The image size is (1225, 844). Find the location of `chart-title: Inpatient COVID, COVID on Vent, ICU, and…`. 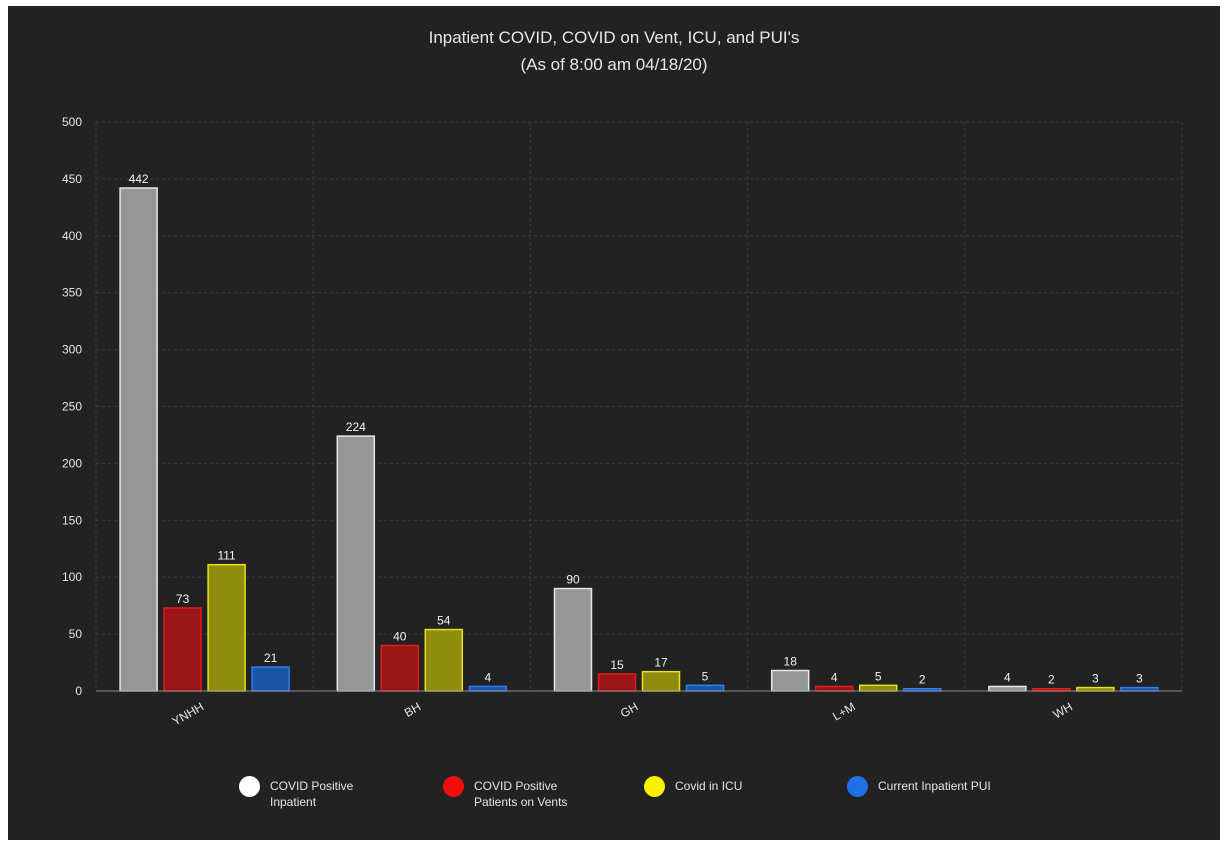

chart-title: Inpatient COVID, COVID on Vent, ICU, and… is located at coordinates (614, 37).